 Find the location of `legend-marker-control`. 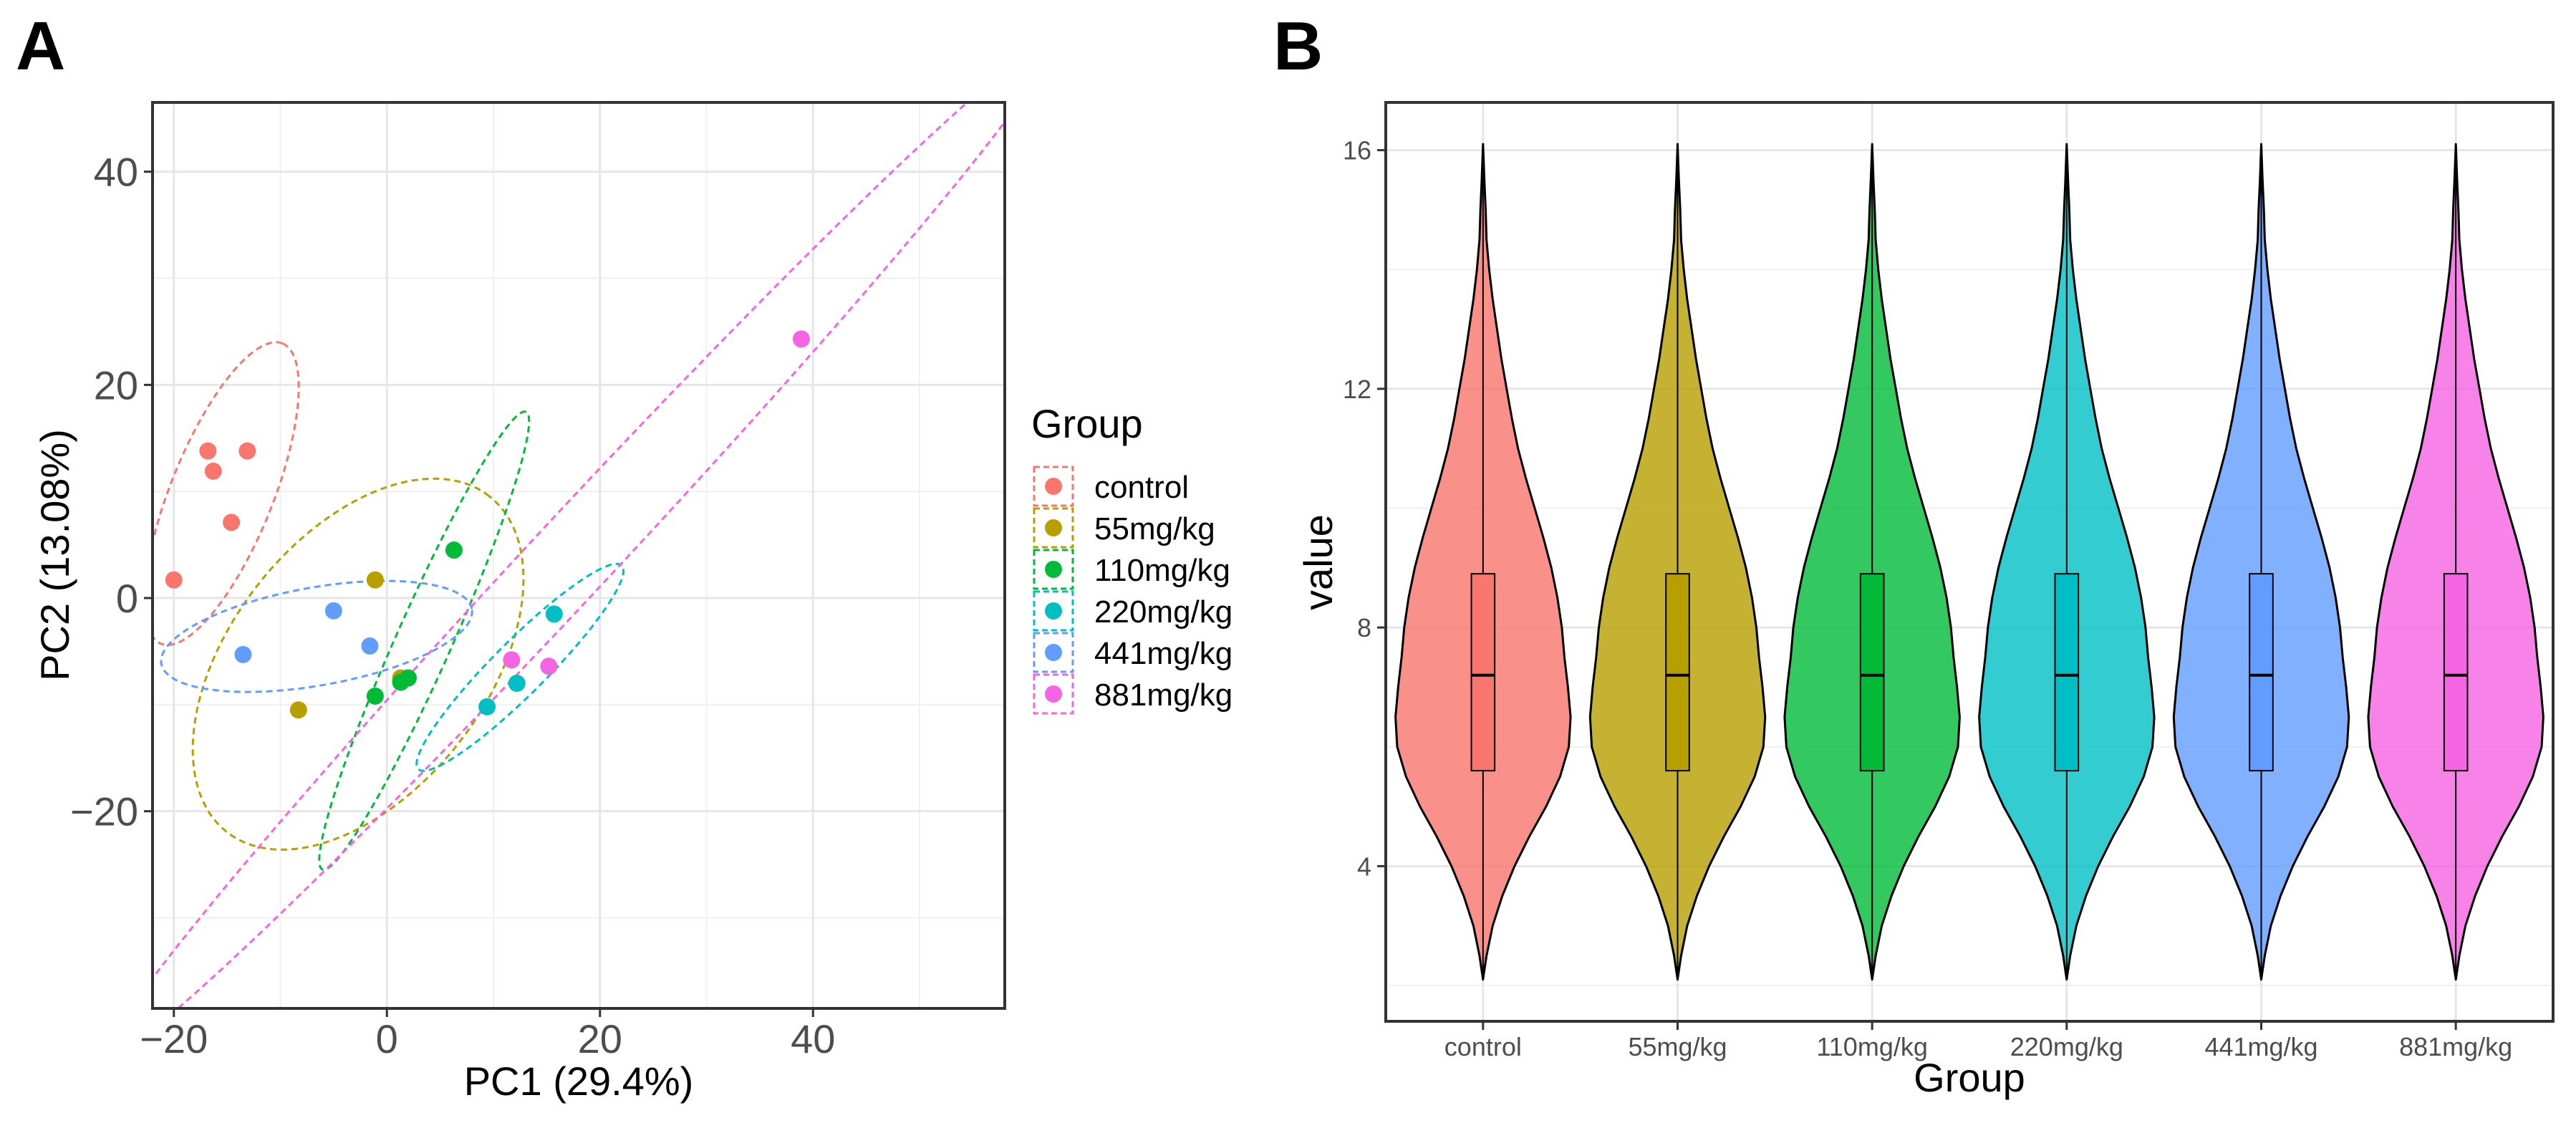

legend-marker-control is located at coordinates (1053, 487).